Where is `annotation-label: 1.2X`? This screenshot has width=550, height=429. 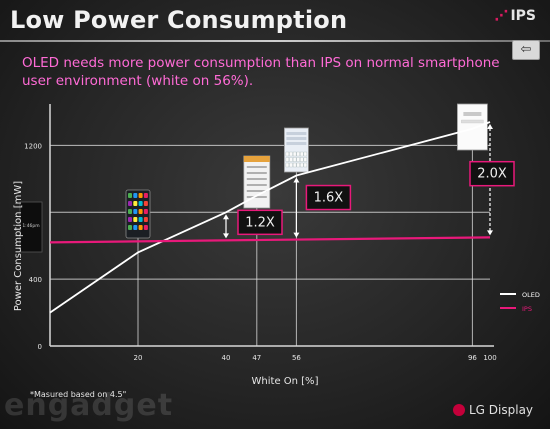
annotation-label: 1.2X is located at coordinates (260, 222).